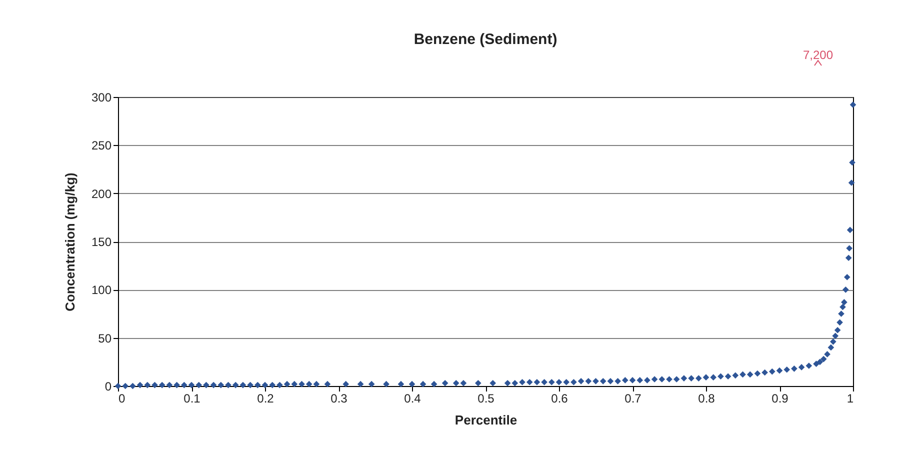  Describe the element at coordinates (780, 399) in the screenshot. I see `x-tick-label: 0.9` at that location.